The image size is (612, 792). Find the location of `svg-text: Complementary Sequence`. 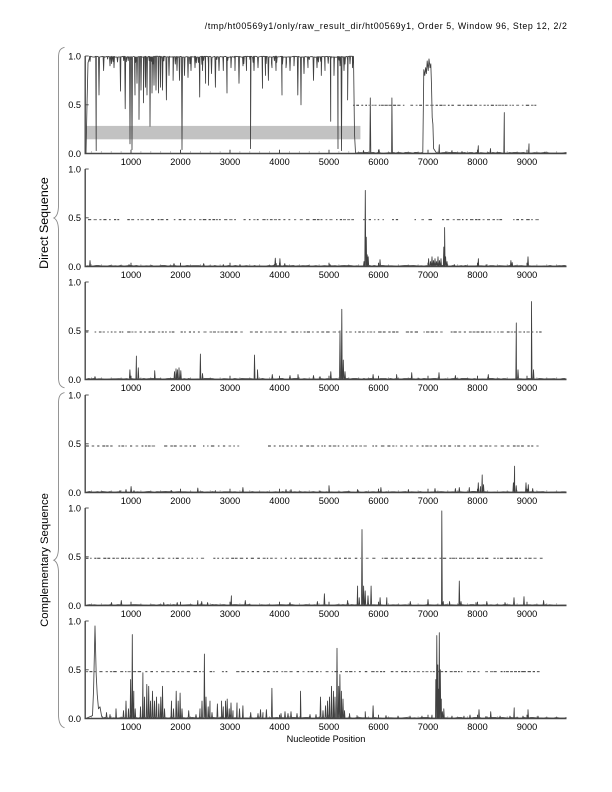

svg-text: Complementary Sequence is located at coordinates (45, 560).